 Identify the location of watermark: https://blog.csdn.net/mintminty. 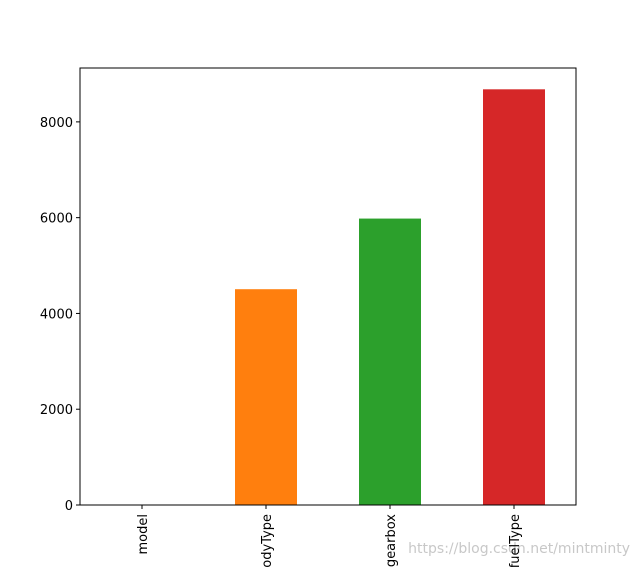
(519, 549).